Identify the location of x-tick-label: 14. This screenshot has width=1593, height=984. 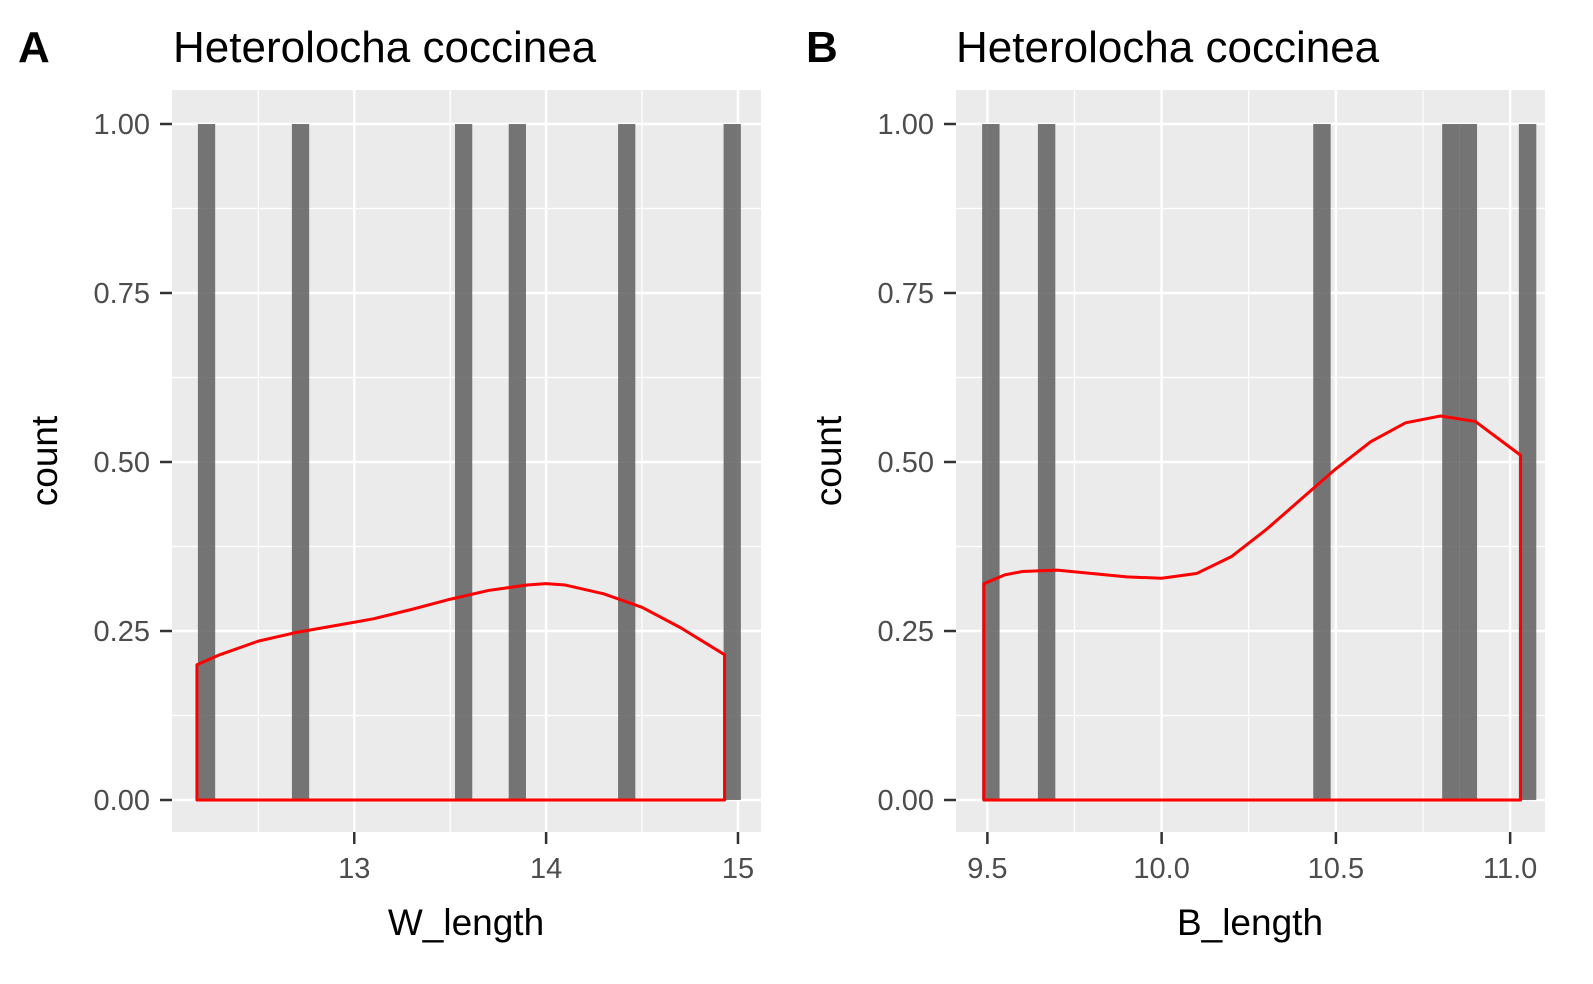
(546, 869).